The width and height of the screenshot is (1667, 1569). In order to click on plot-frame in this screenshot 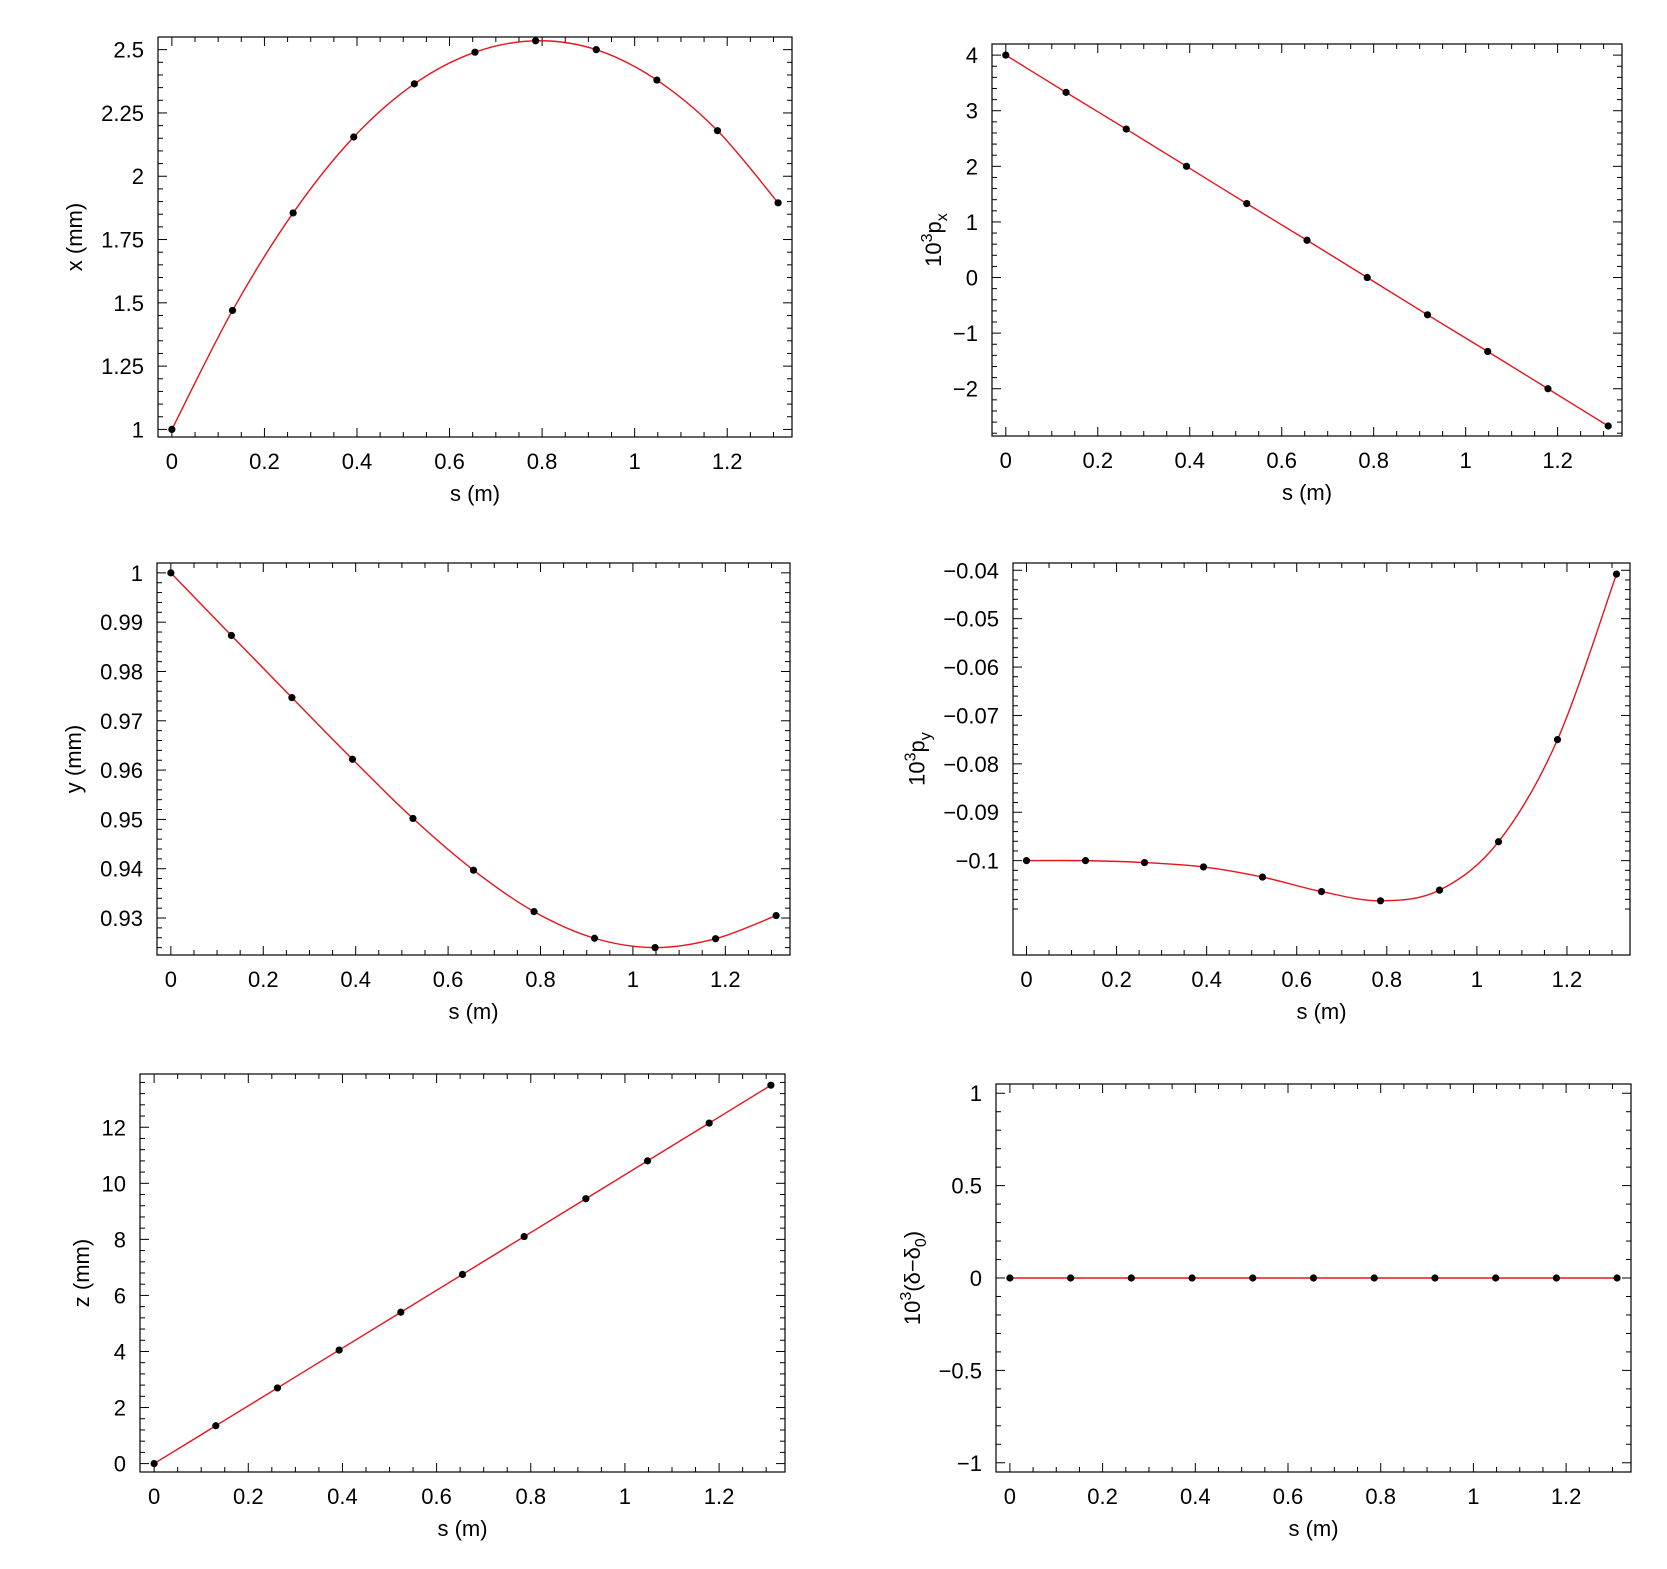, I will do `click(473, 759)`.